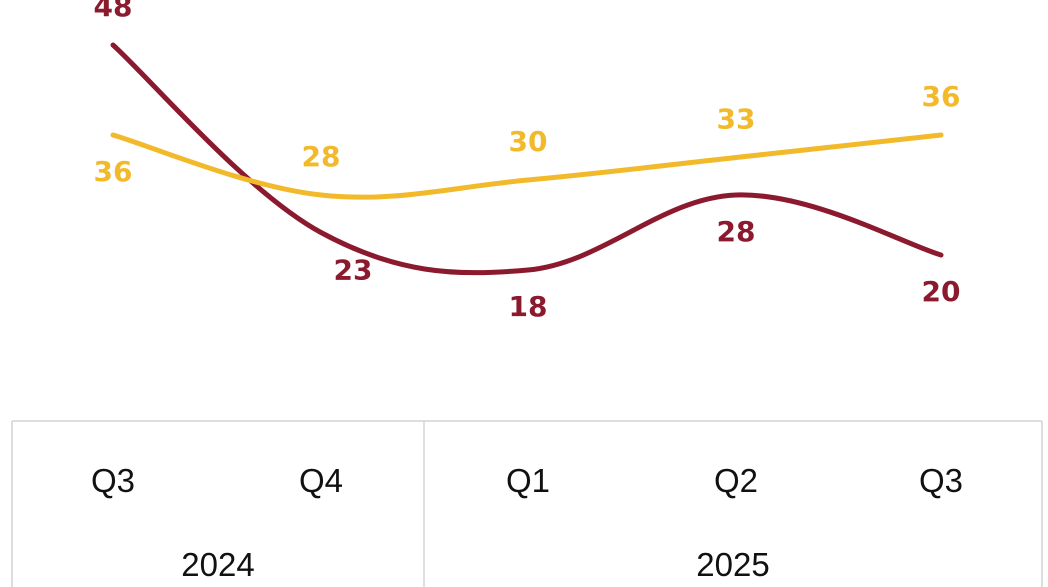  I want to click on x-group-label: 2025, so click(732, 564).